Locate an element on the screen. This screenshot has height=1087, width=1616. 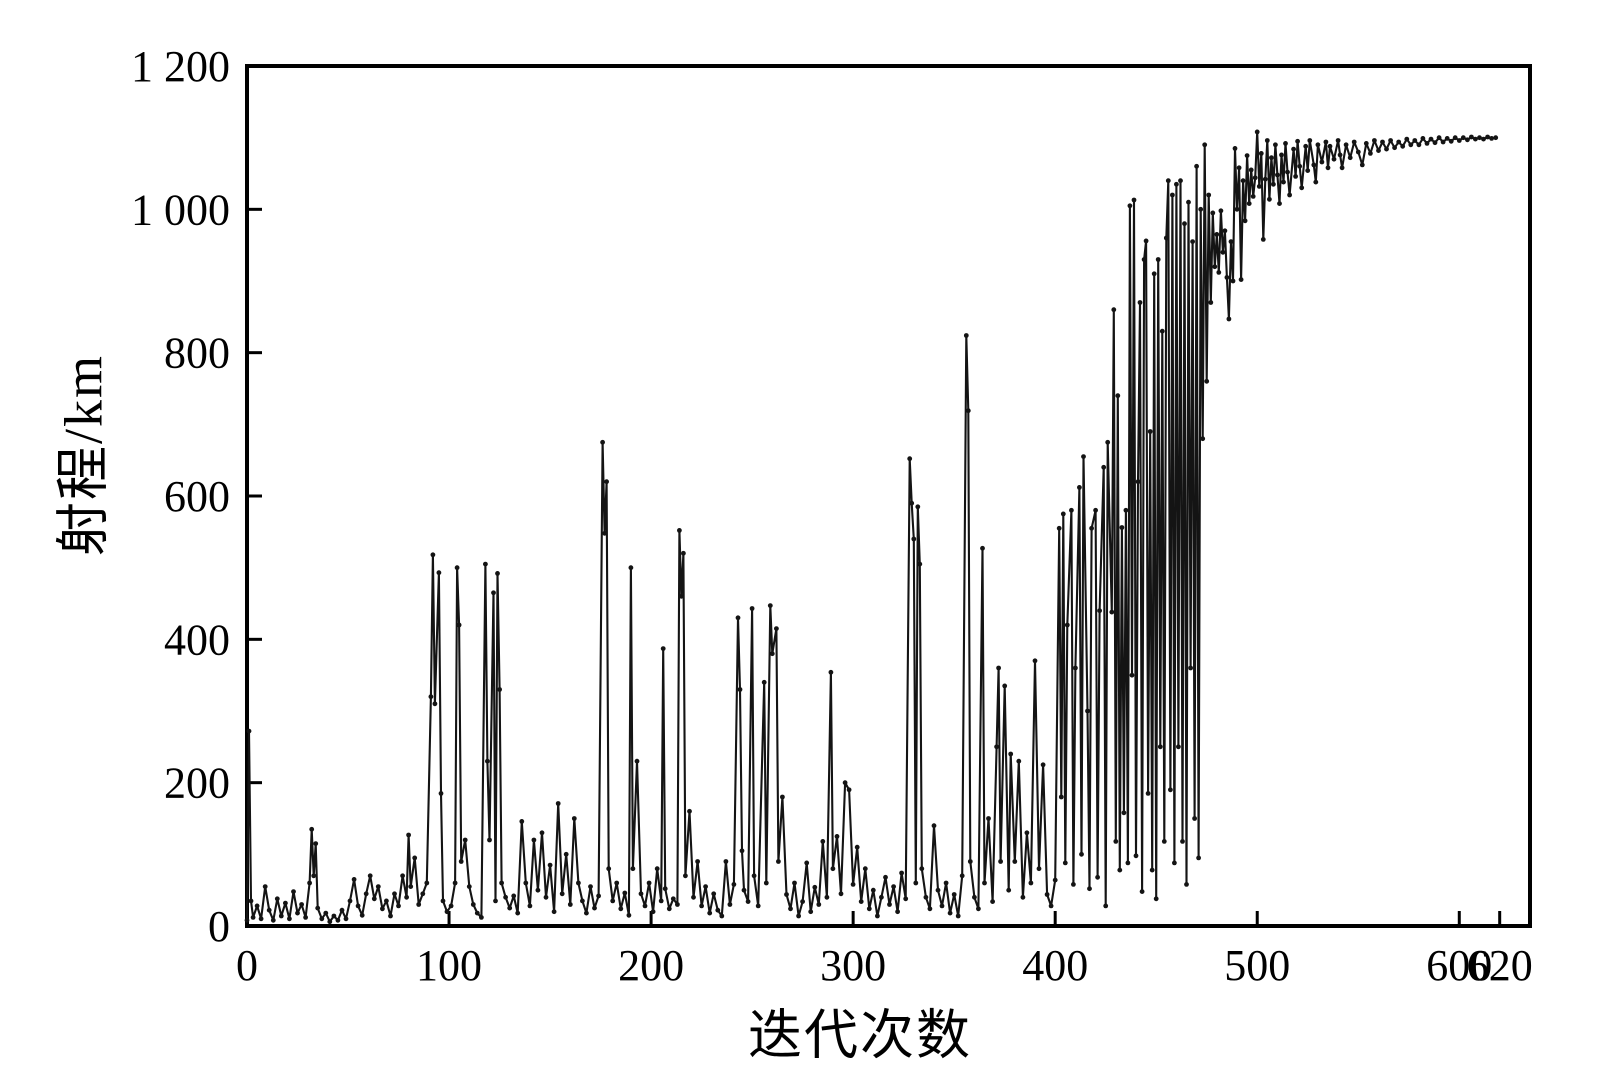
y-tick-label: 800 is located at coordinates (197, 353).